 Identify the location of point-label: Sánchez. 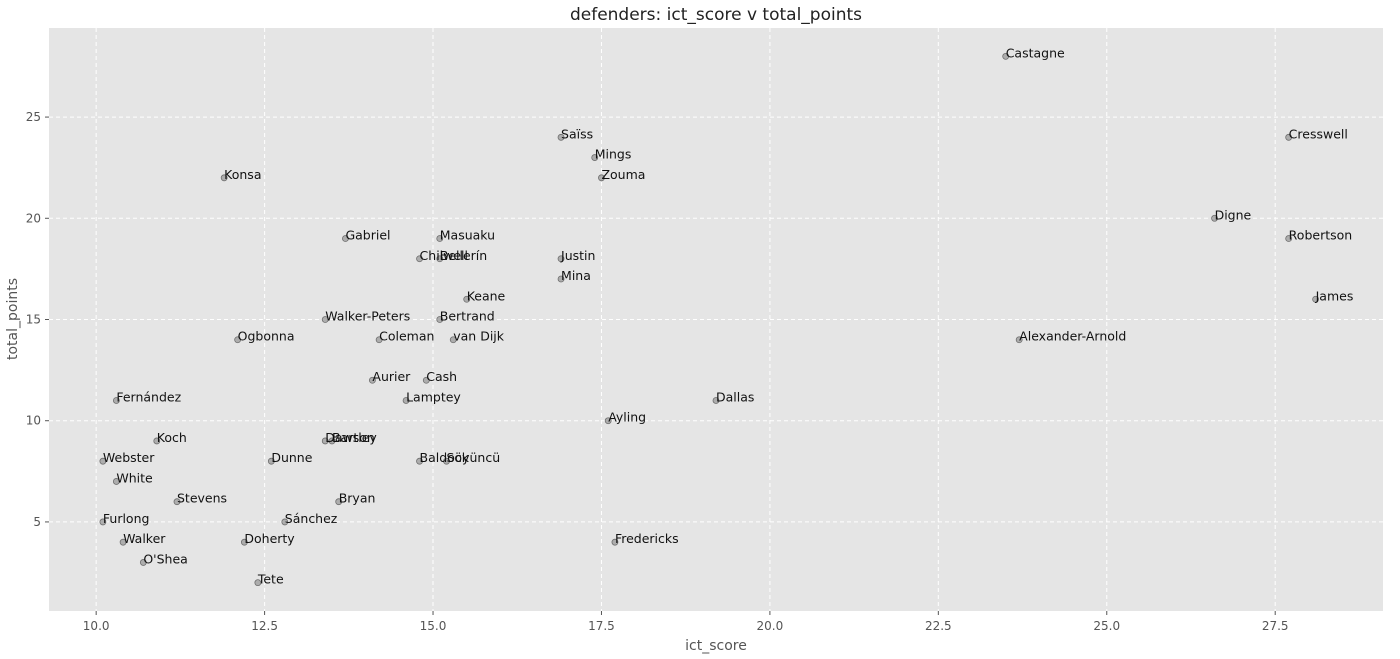
(311, 518).